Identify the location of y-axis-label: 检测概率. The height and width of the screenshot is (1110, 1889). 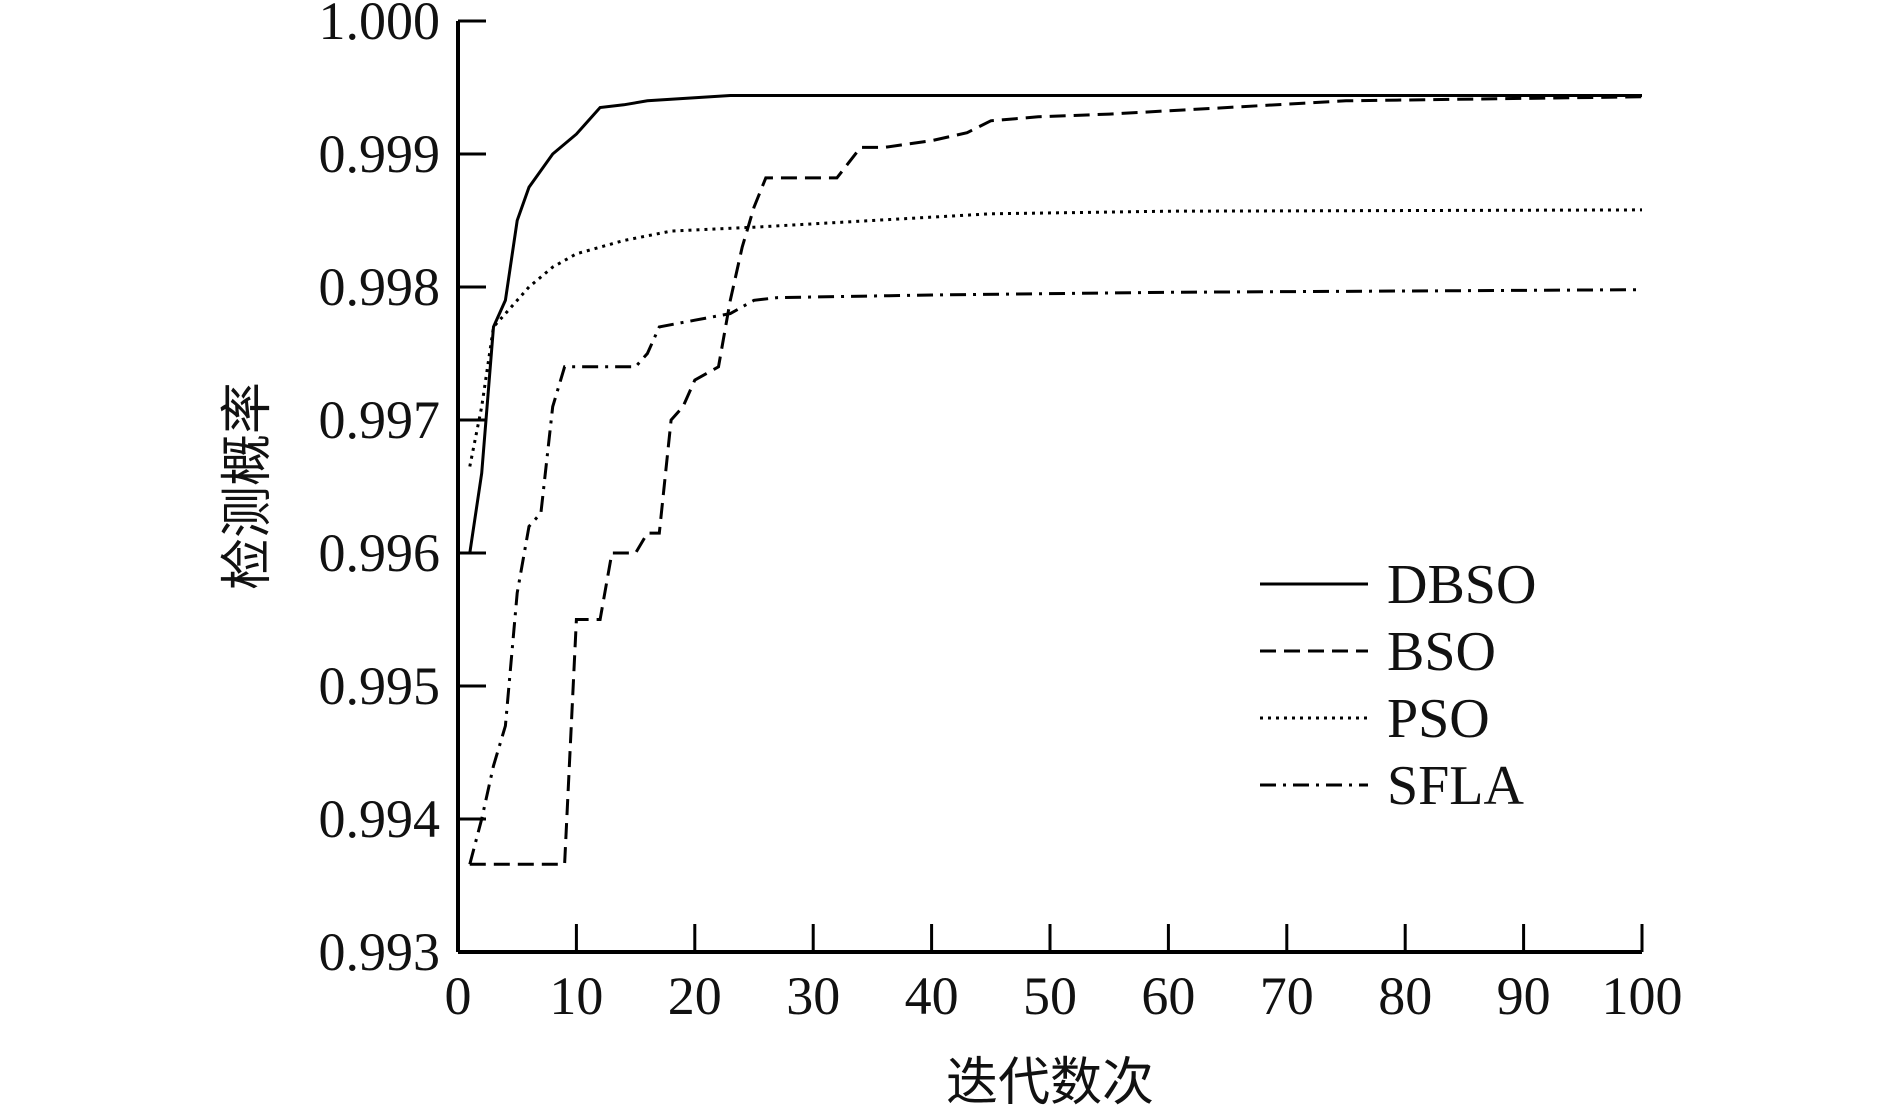
(248, 486).